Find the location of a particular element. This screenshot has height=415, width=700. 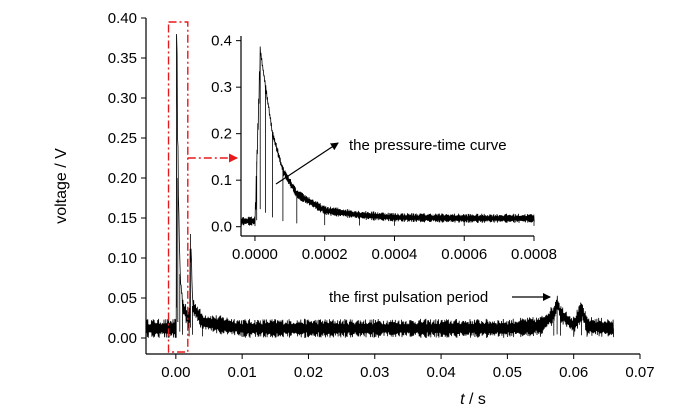

x-axis-title-unit: / s is located at coordinates (475, 399).